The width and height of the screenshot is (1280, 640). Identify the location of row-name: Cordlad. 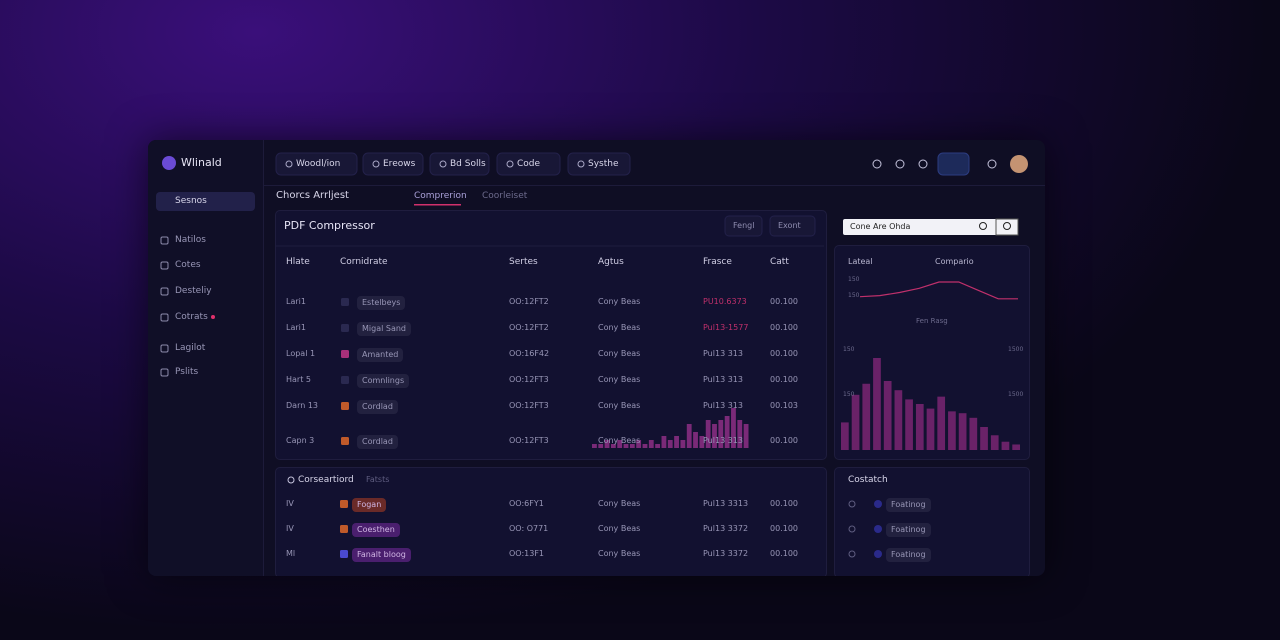
(377, 407).